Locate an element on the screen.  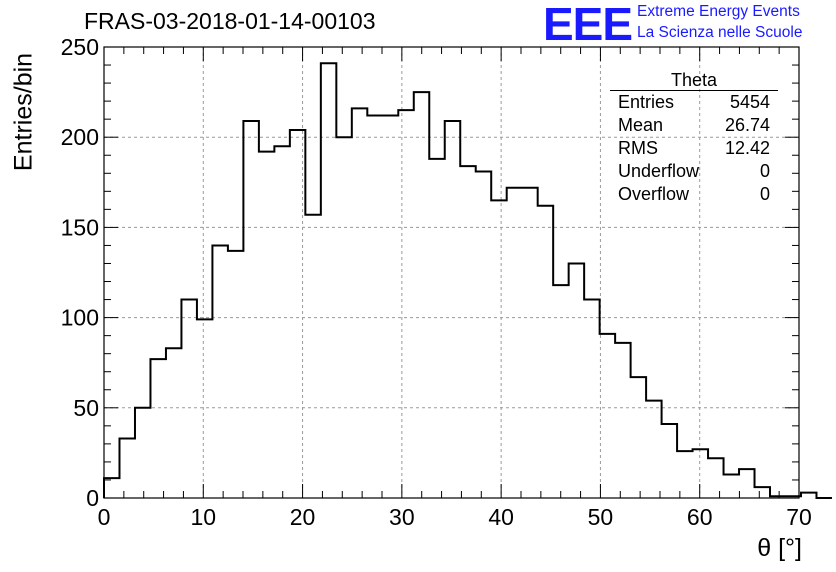
x-tick-label: 70 is located at coordinates (799, 517).